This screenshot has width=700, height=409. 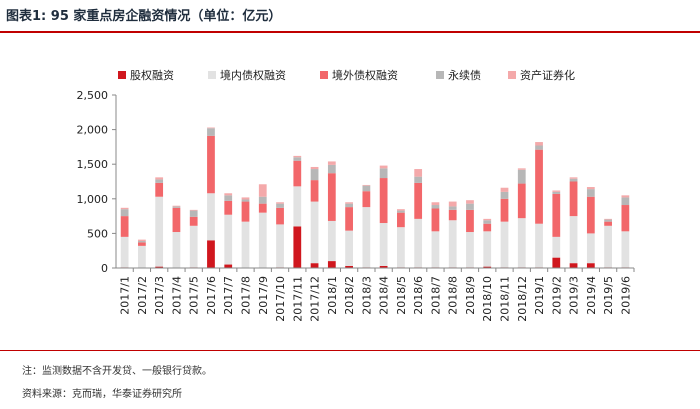 I want to click on x-tick-label: 2018/5, so click(x=401, y=295).